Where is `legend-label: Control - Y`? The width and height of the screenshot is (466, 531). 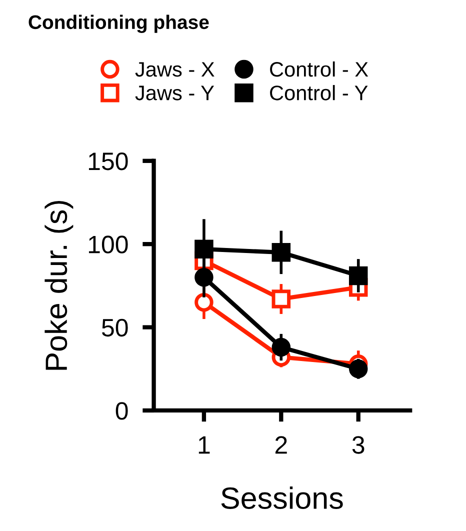 legend-label: Control - Y is located at coordinates (319, 92).